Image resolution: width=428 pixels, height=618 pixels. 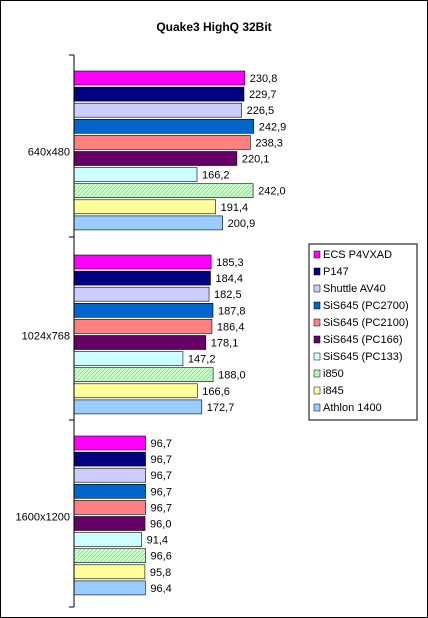 I want to click on value-label: 147,2, so click(x=202, y=360).